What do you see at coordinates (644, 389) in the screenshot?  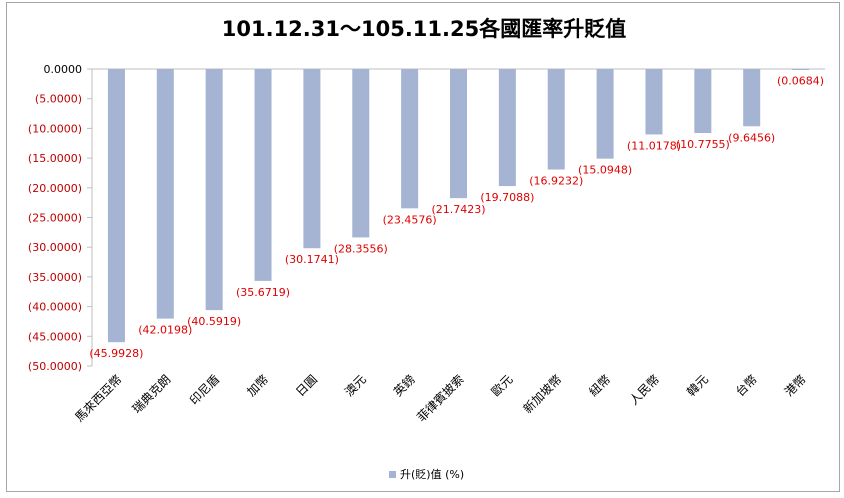 I see `category-label: 人民幣` at bounding box center [644, 389].